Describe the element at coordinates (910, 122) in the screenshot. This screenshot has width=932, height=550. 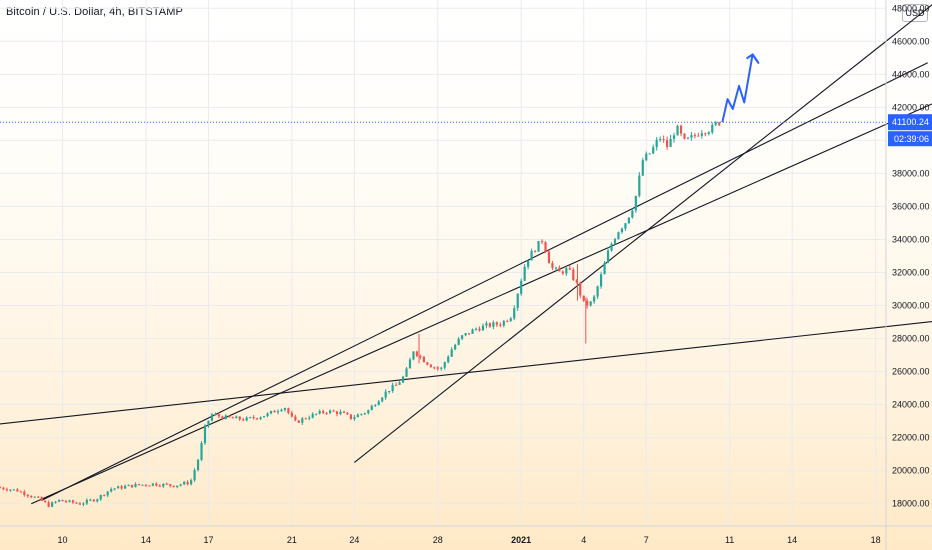
I see `last-price-label: 41100.24` at that location.